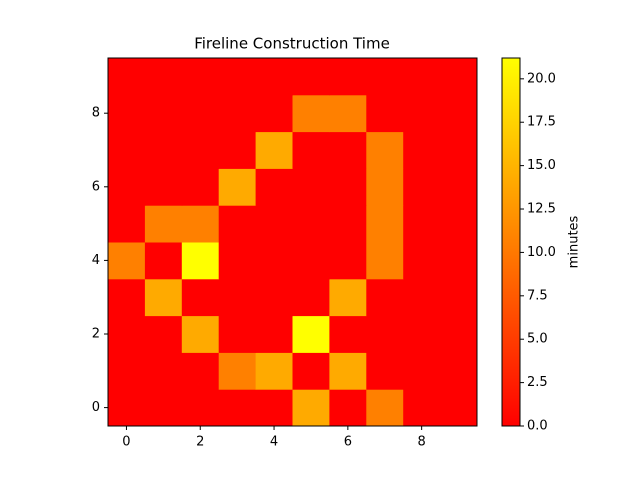 The width and height of the screenshot is (640, 484). What do you see at coordinates (200, 442) in the screenshot?
I see `x-tick-label: 2` at bounding box center [200, 442].